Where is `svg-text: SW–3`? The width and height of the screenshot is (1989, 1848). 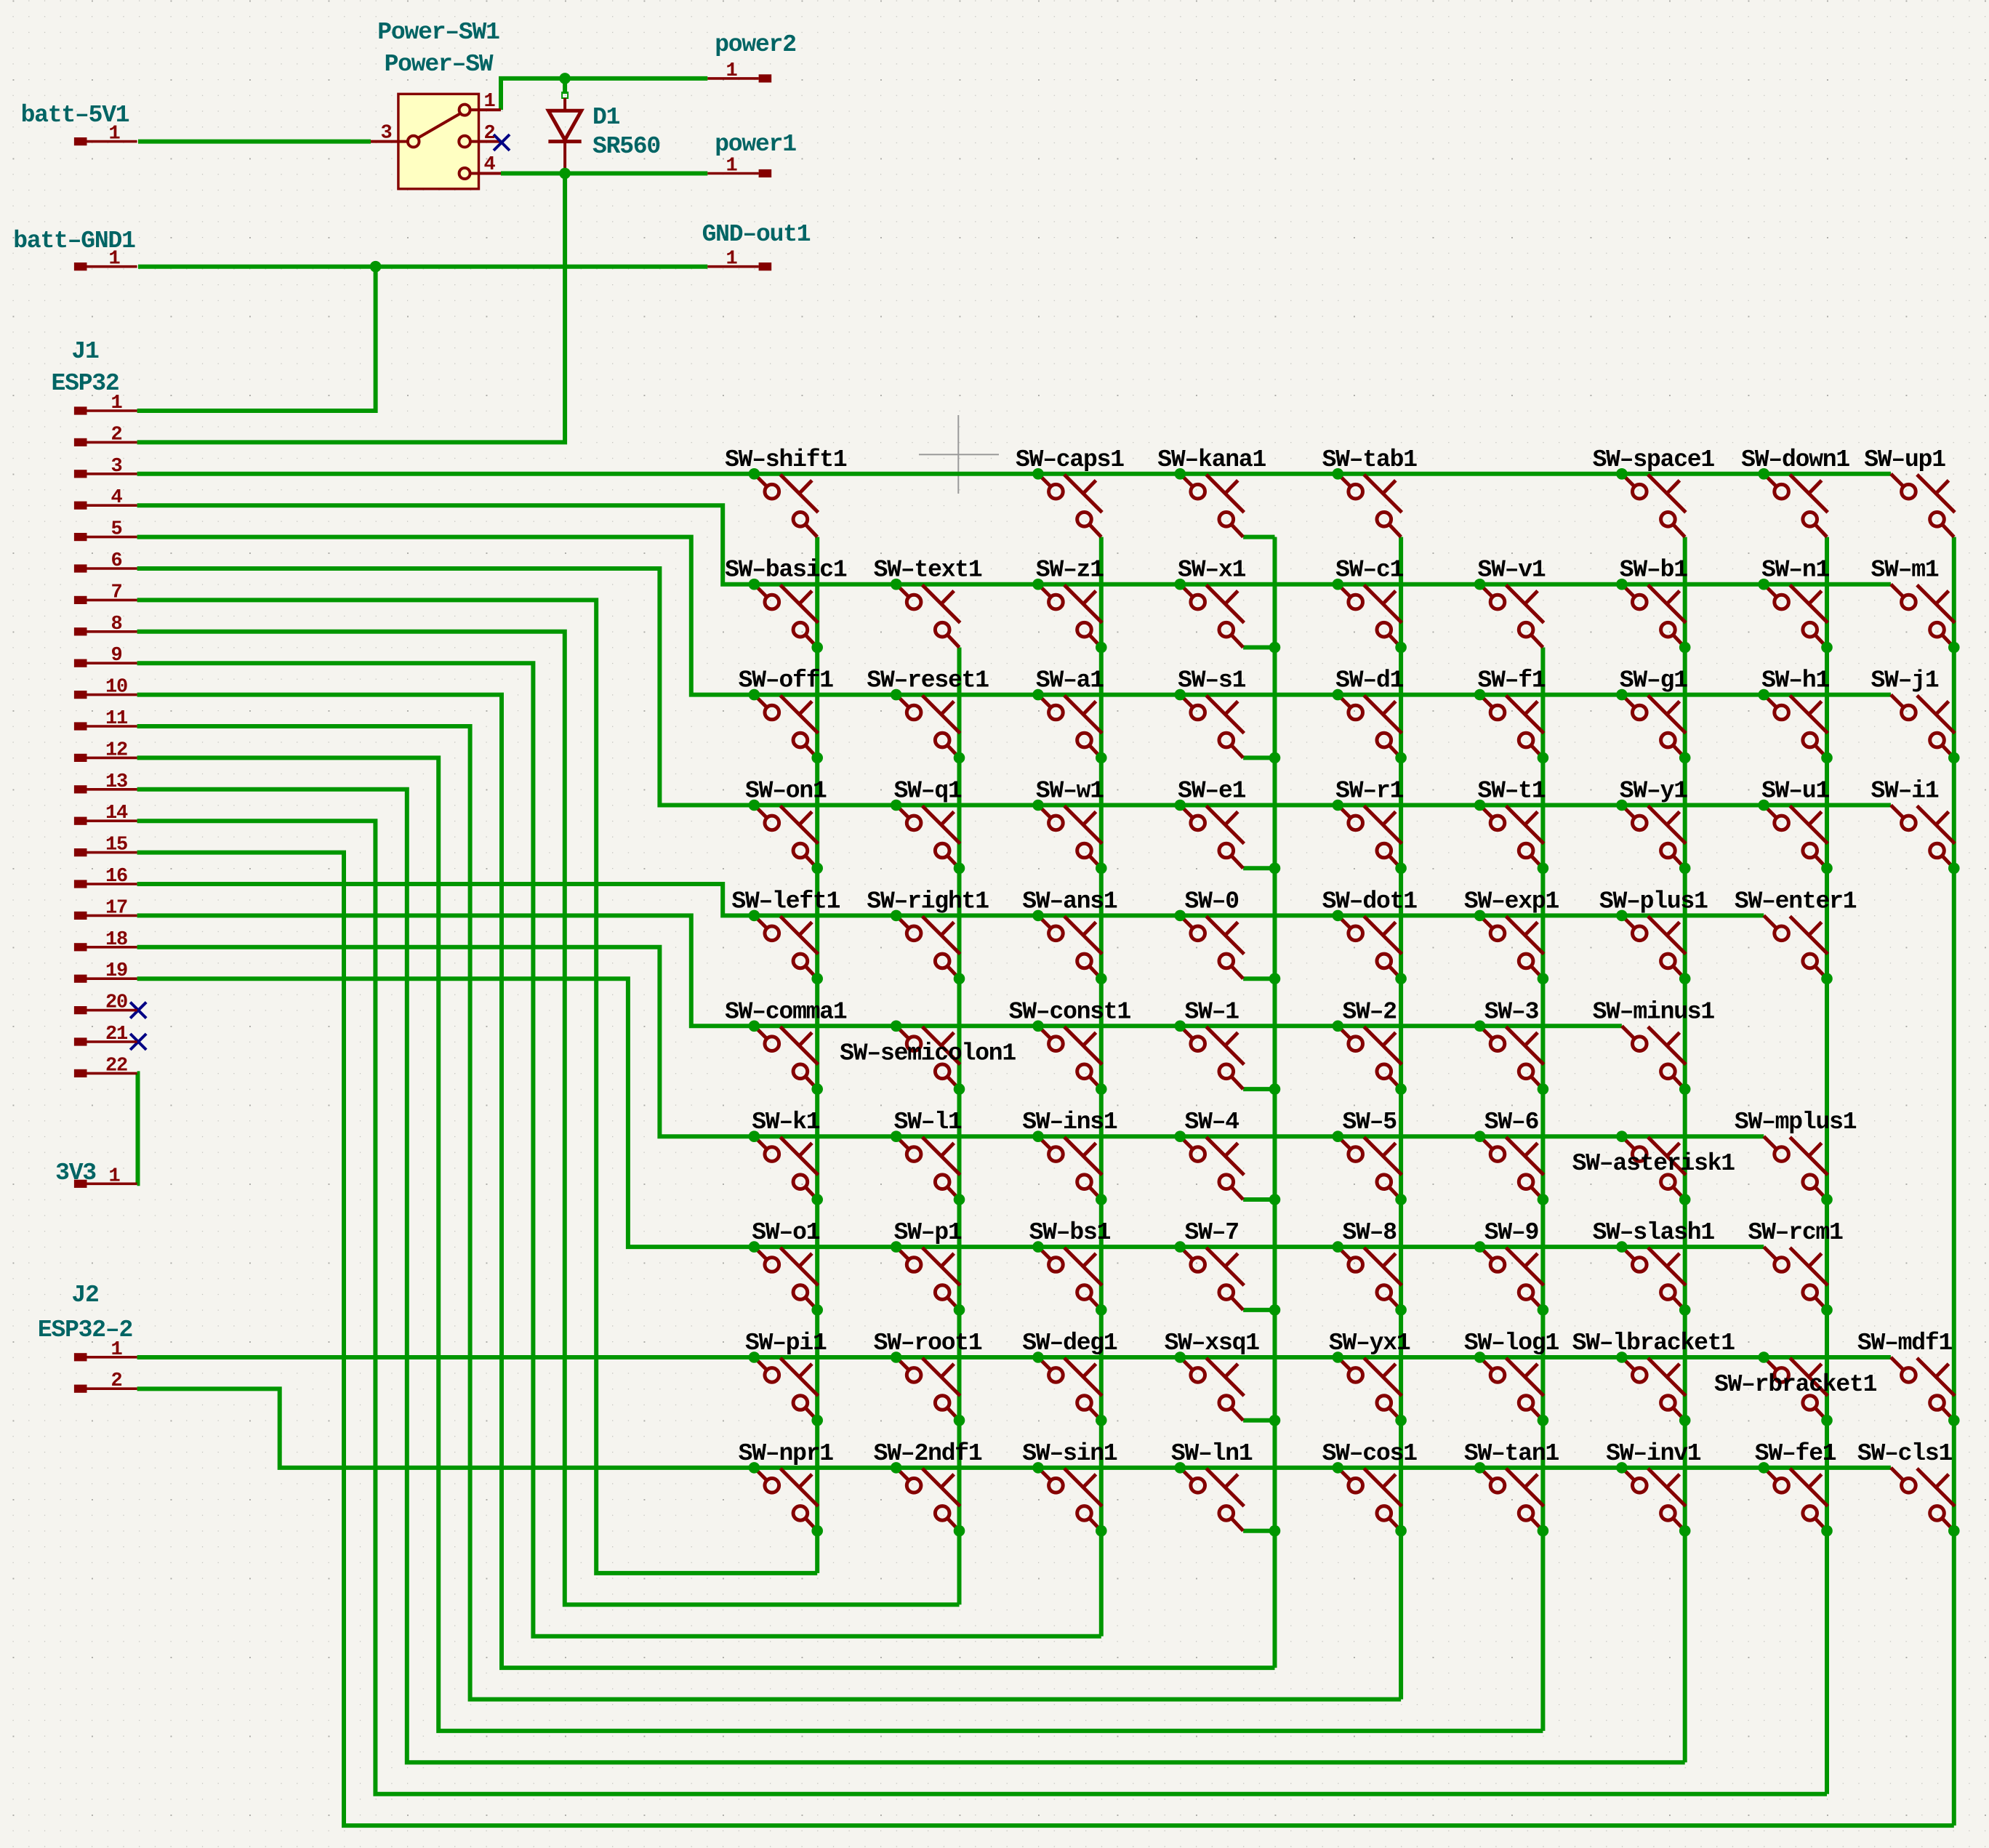
svg-text: SW–3 is located at coordinates (1511, 1011).